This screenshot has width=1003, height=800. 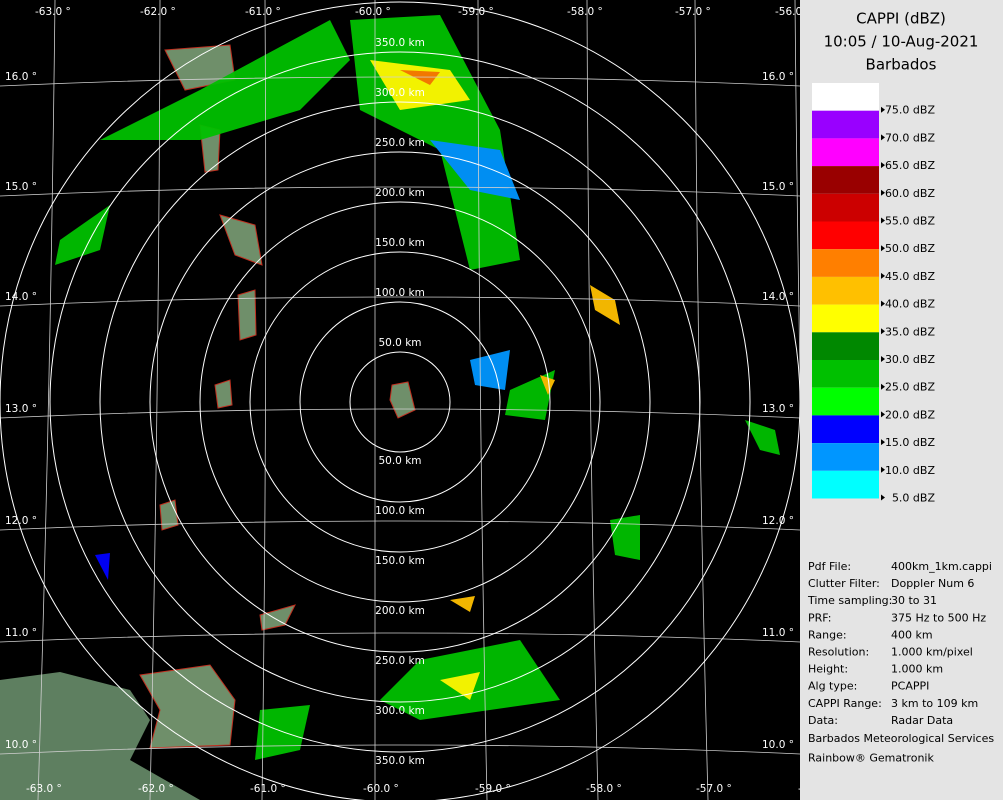 I want to click on info-value: 30 to 31, so click(x=914, y=600).